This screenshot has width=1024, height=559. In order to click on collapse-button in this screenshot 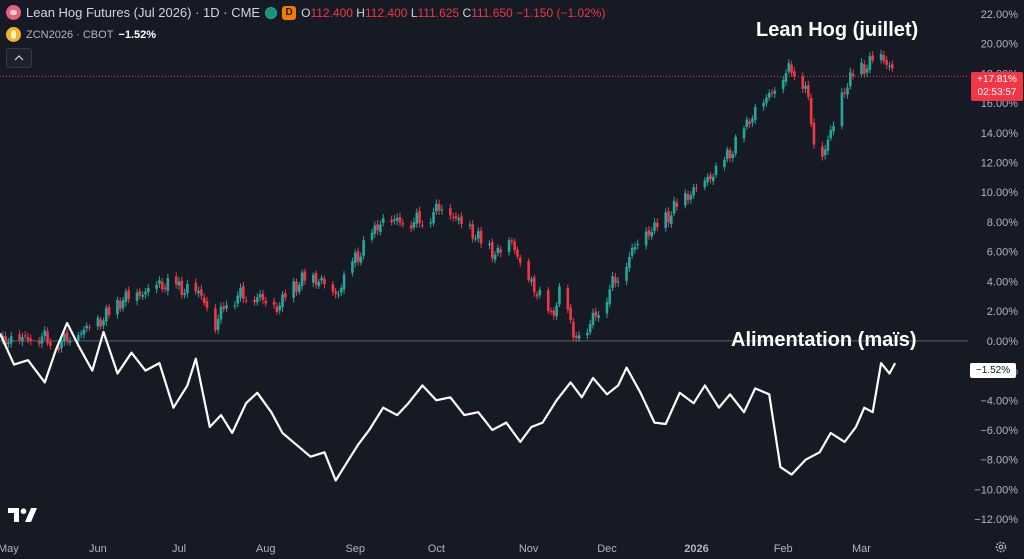, I will do `click(19, 58)`.